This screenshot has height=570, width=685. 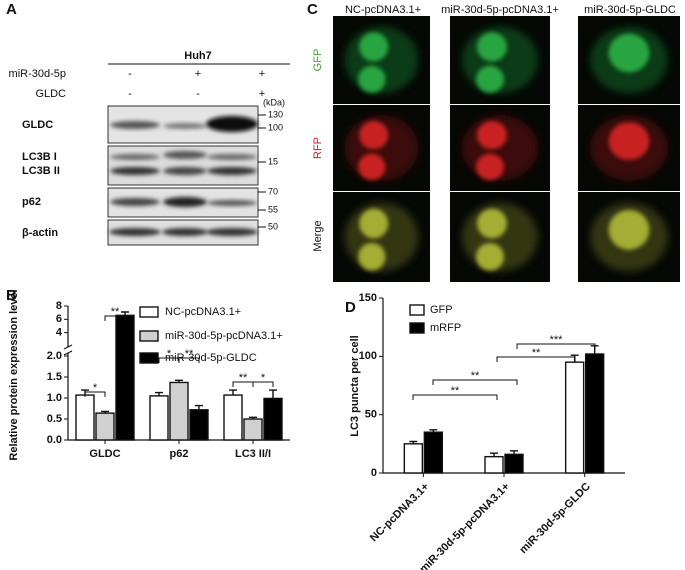 What do you see at coordinates (54, 377) in the screenshot?
I see `y-tick-label: 1.5` at bounding box center [54, 377].